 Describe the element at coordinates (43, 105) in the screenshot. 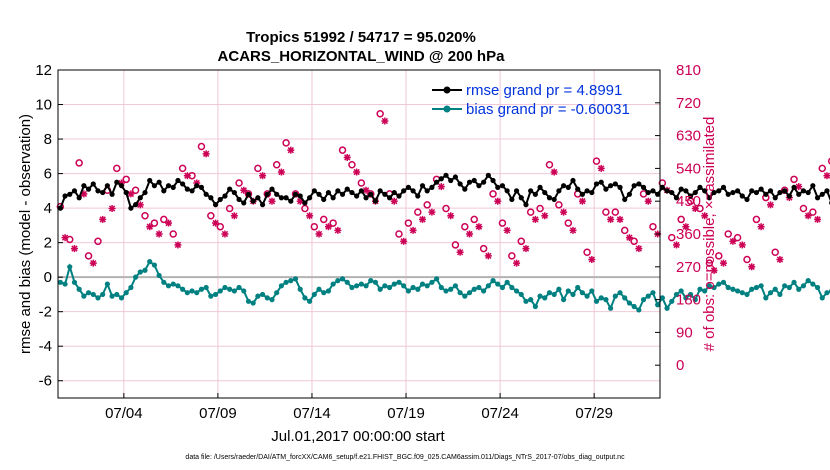

I see `y-tick-label: 10` at that location.